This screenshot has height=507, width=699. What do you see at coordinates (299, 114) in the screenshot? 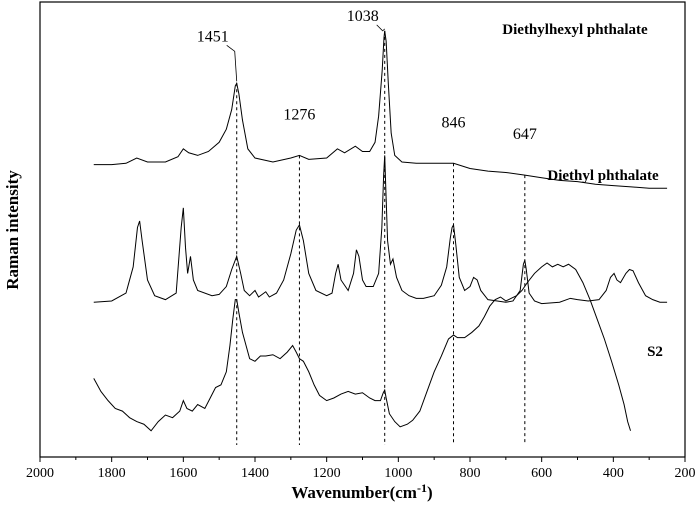
I see `peak-label-1276: 1276` at bounding box center [299, 114].